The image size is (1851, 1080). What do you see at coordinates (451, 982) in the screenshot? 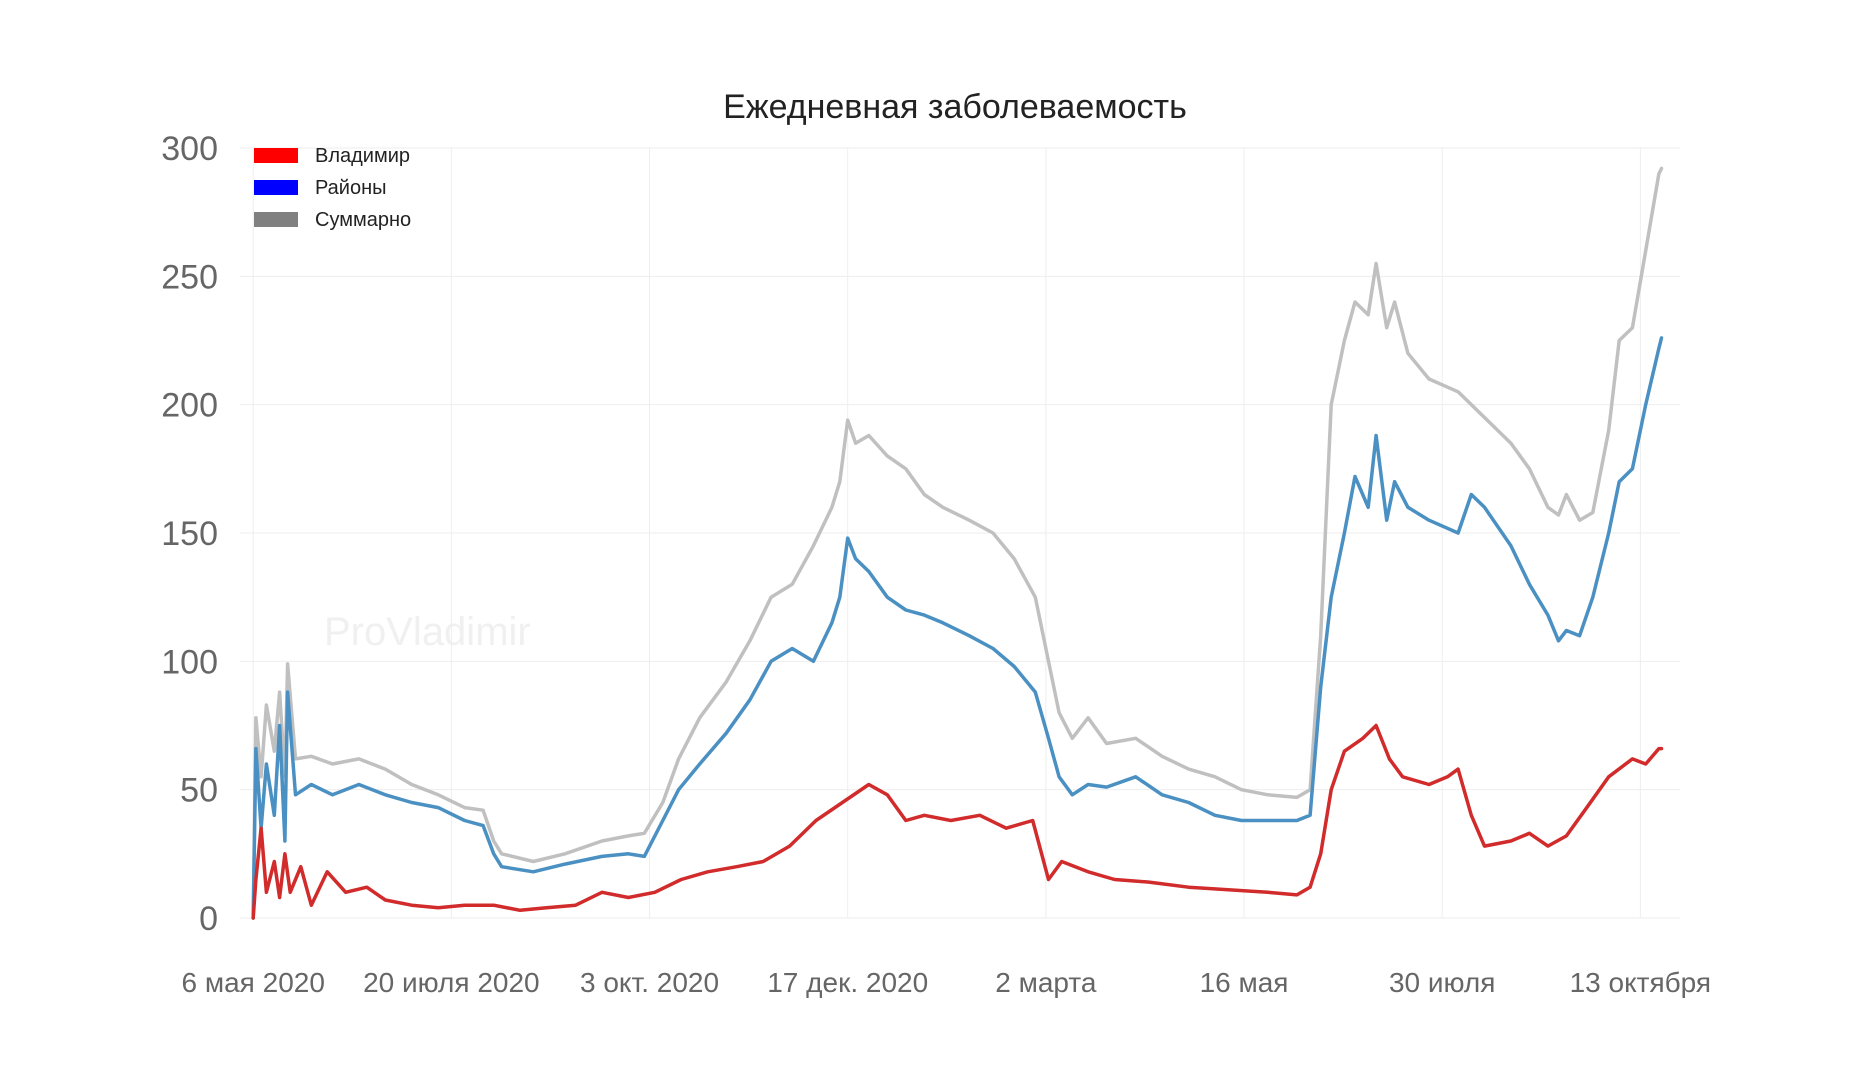
I see `x-tick-label: 20 июля 2020` at bounding box center [451, 982].